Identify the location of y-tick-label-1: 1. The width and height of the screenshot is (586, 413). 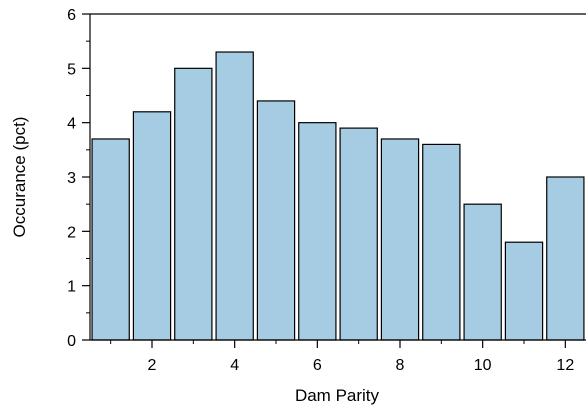
(71, 287).